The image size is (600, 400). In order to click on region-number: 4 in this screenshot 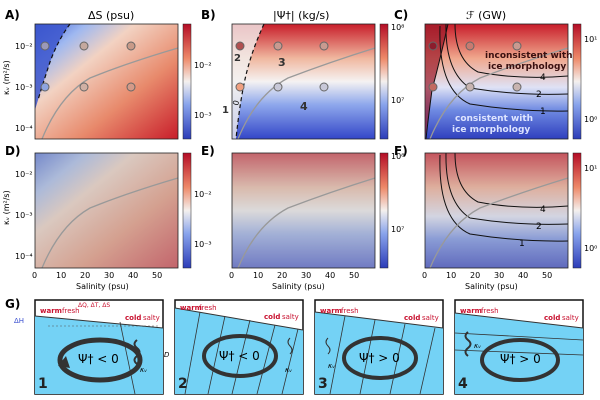, I will do `click(304, 106)`.